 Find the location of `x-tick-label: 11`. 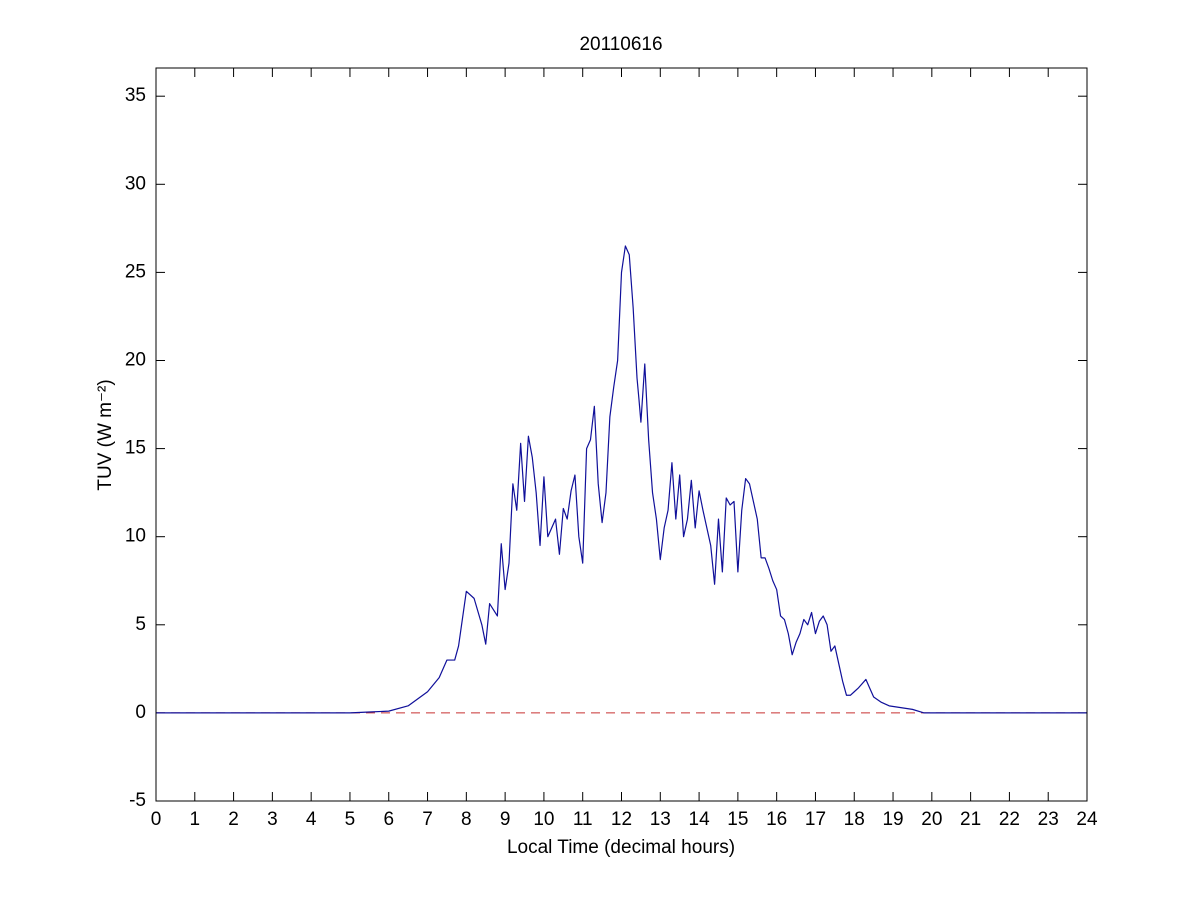

x-tick-label: 11 is located at coordinates (583, 819).